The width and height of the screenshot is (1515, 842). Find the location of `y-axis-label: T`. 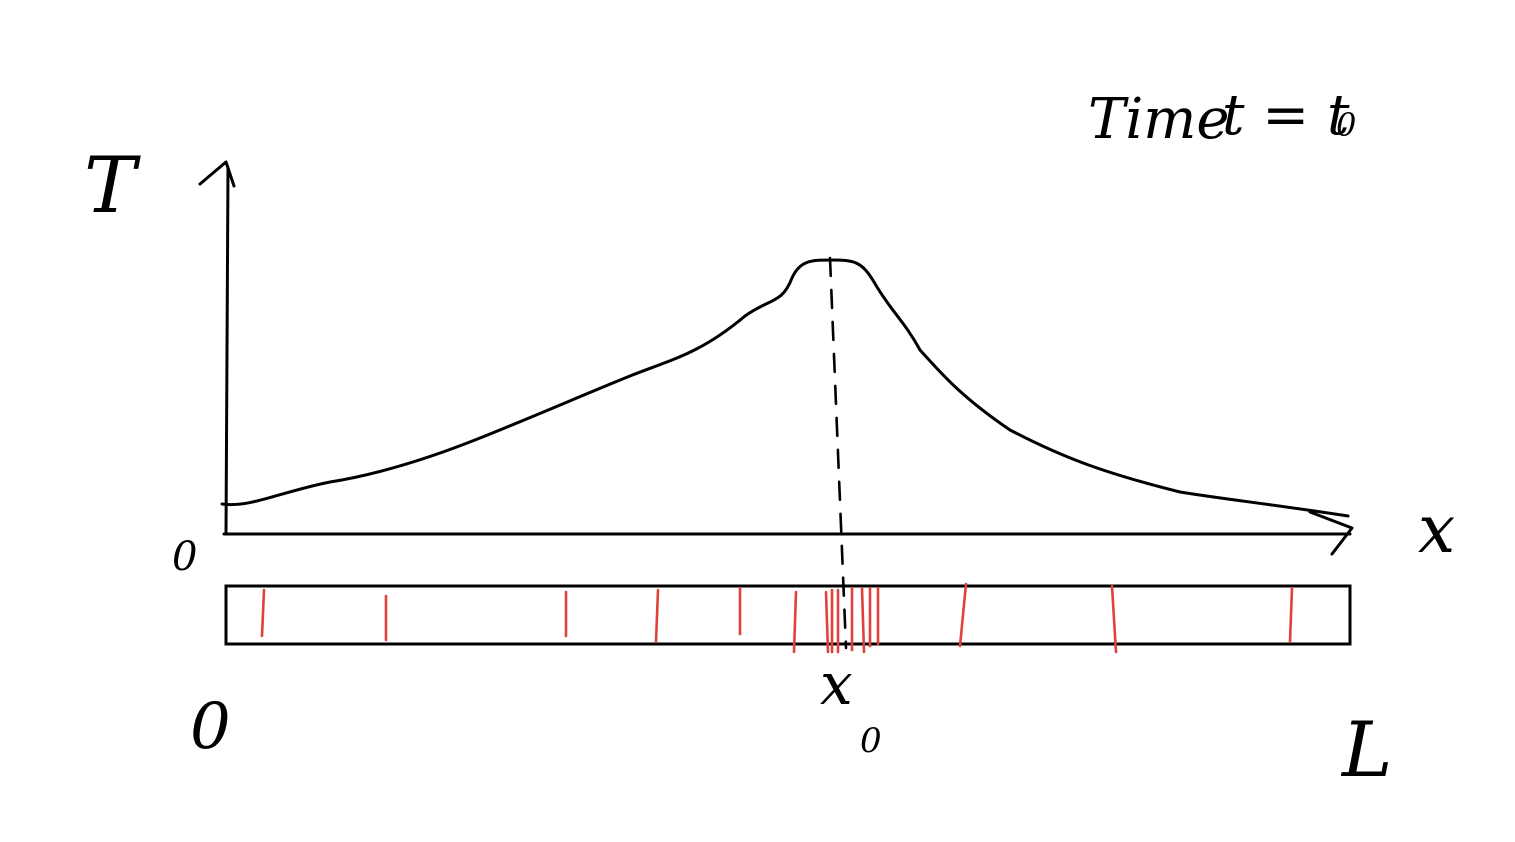

y-axis-label: T is located at coordinates (112, 186).